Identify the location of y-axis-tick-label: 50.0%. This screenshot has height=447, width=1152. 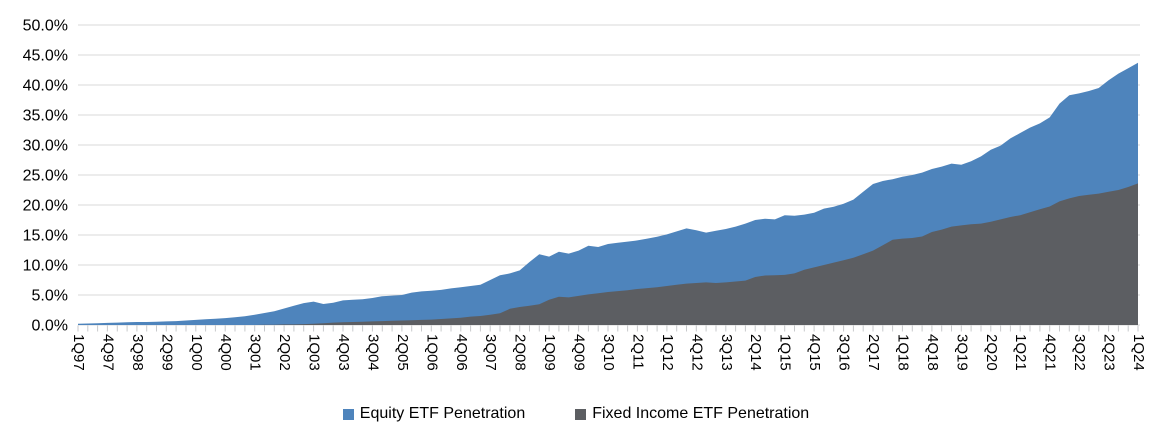
(45, 26).